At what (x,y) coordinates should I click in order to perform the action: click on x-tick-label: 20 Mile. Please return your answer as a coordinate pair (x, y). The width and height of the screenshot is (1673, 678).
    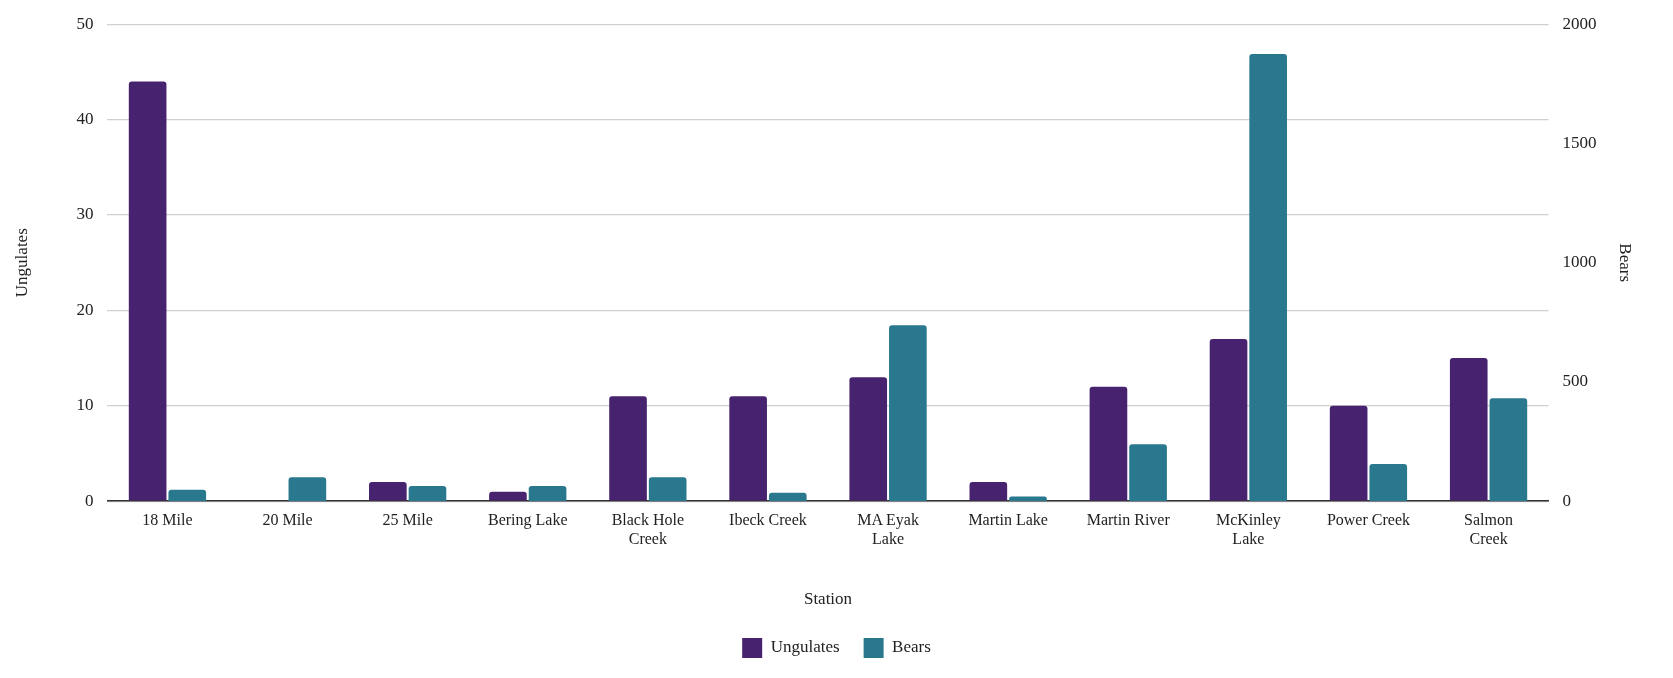
    Looking at the image, I should click on (287, 519).